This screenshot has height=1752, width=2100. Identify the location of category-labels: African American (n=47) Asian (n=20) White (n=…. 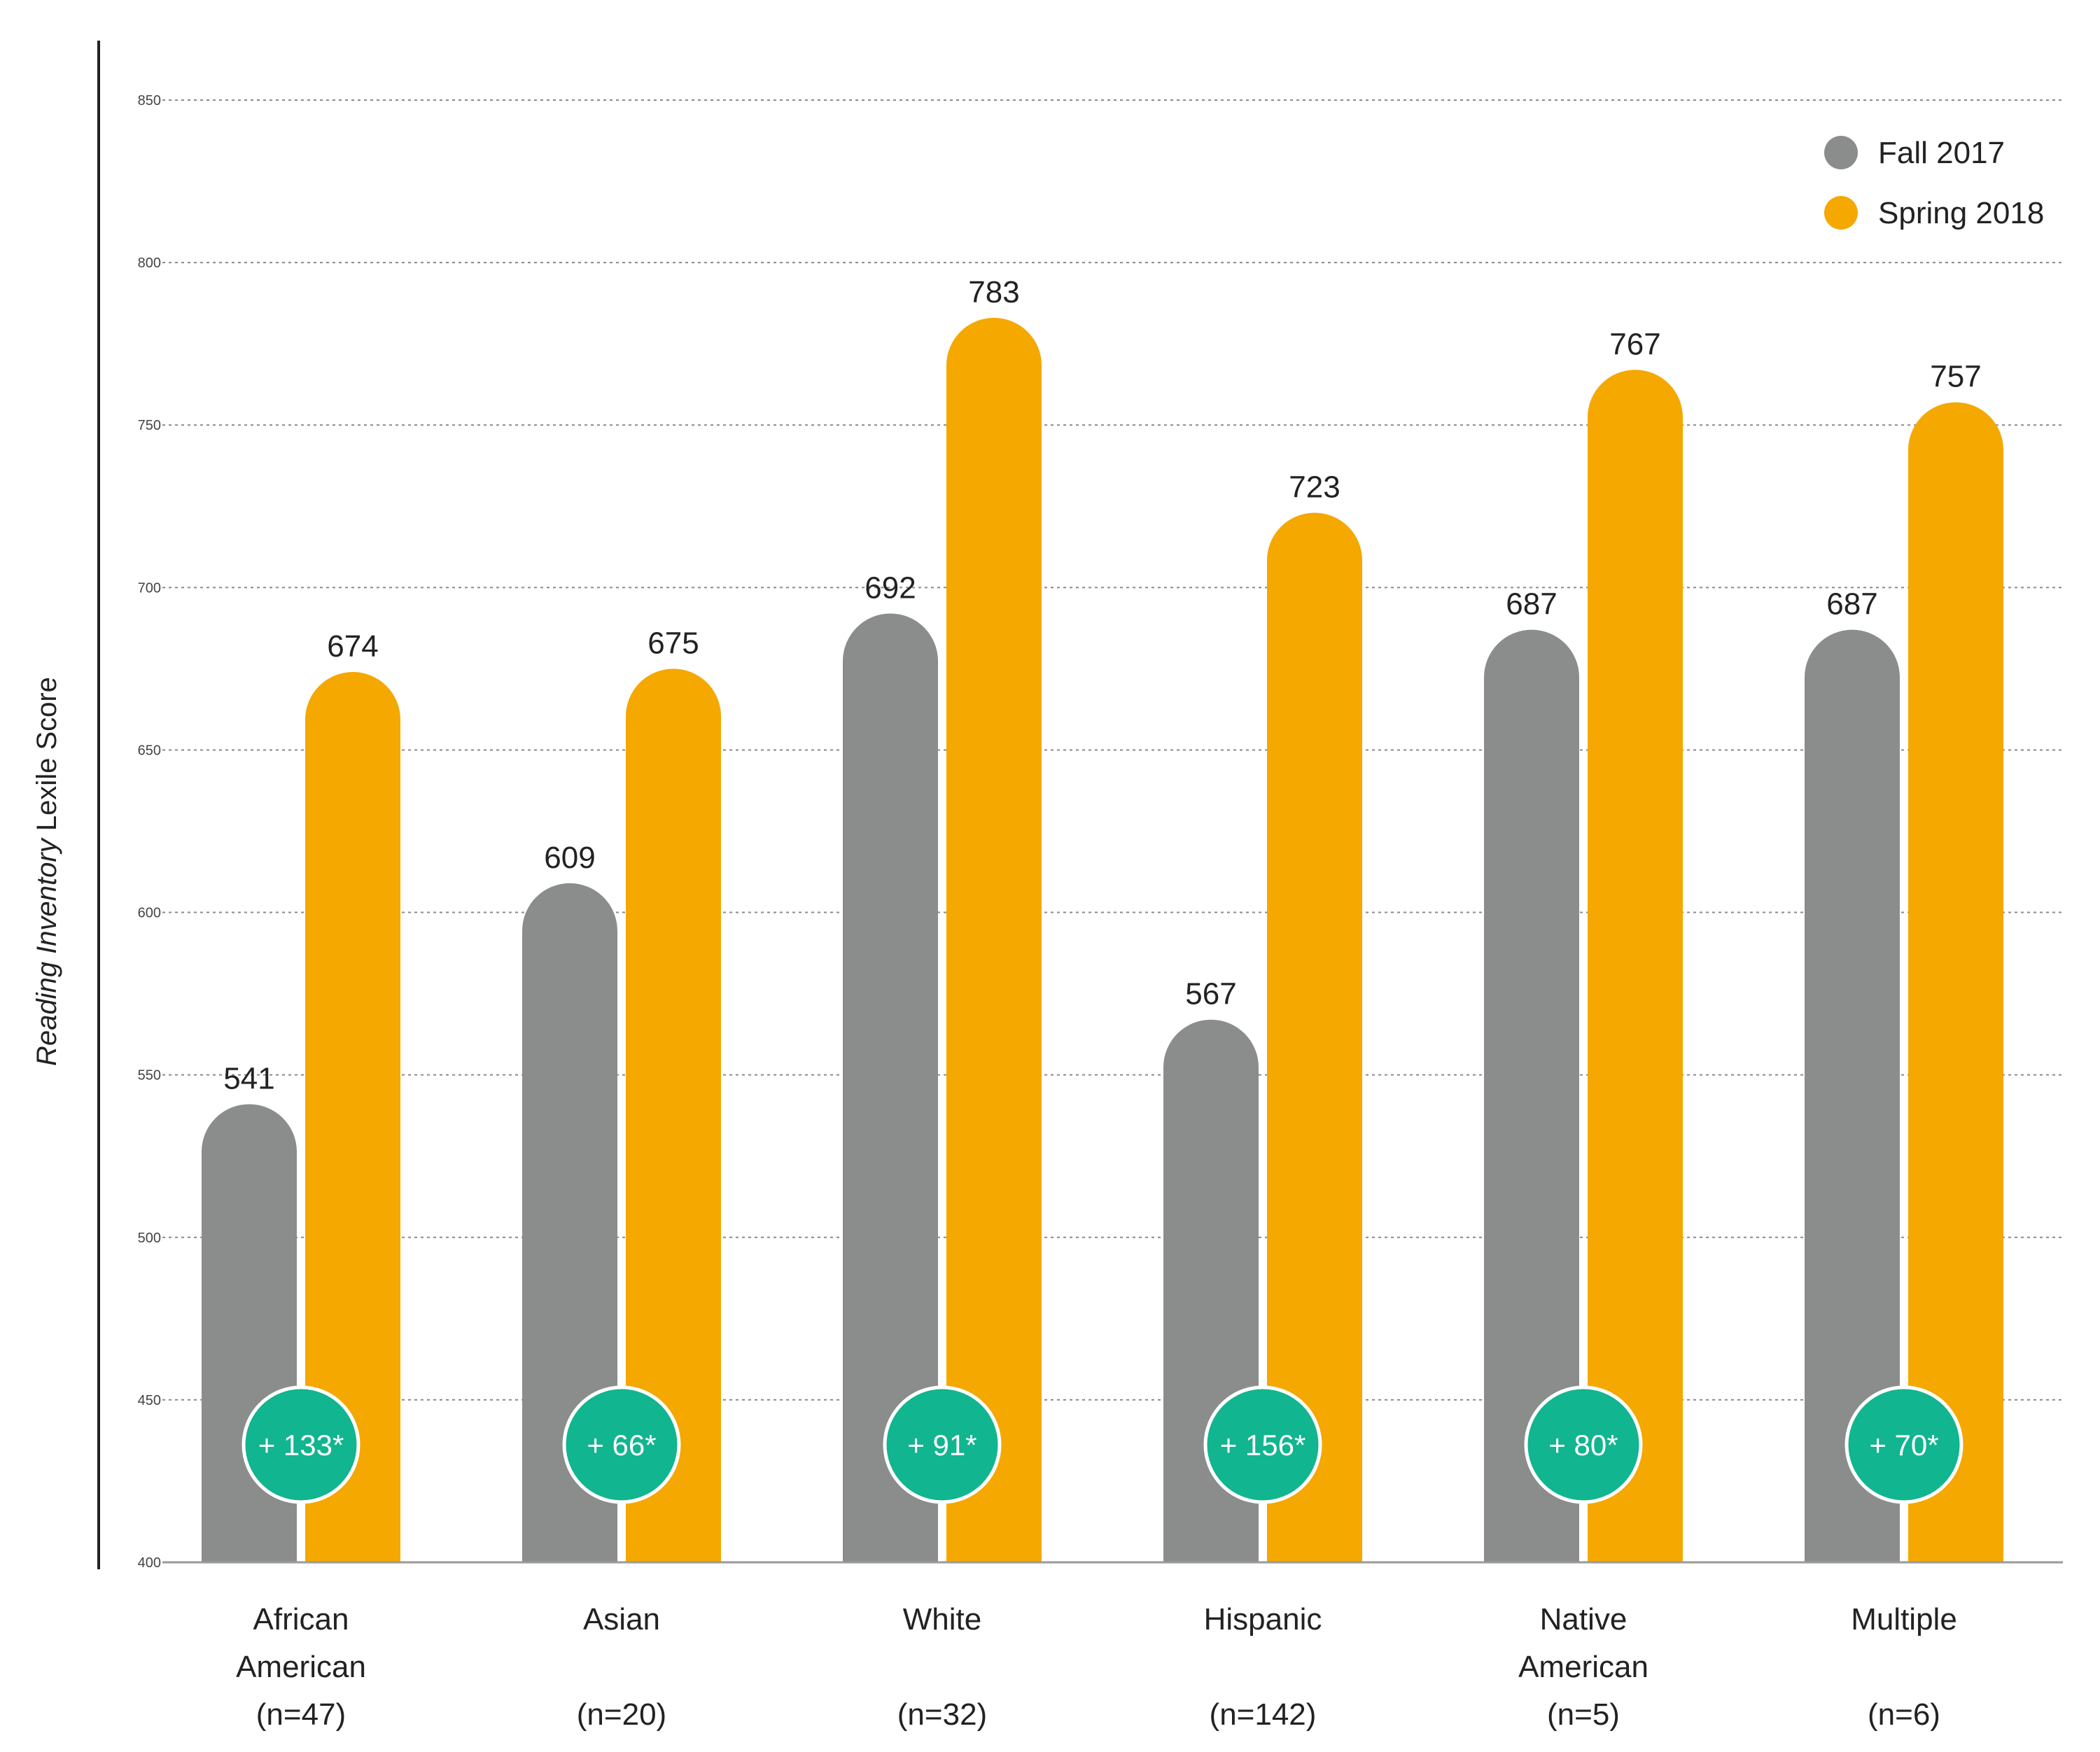
(1096, 1667).